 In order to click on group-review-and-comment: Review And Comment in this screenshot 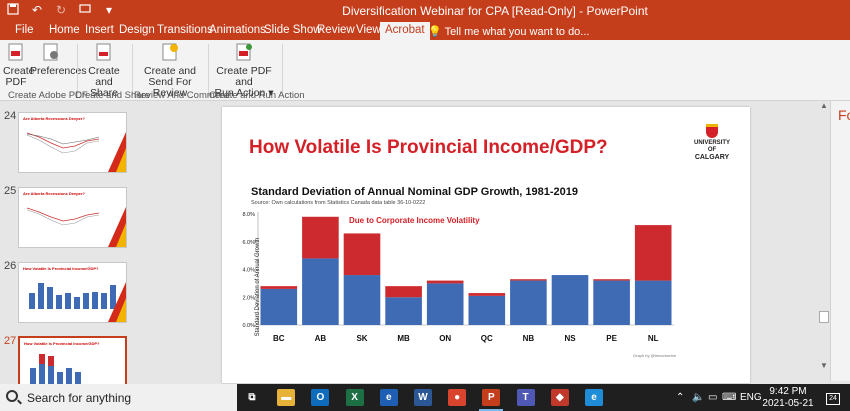, I will do `click(181, 95)`.